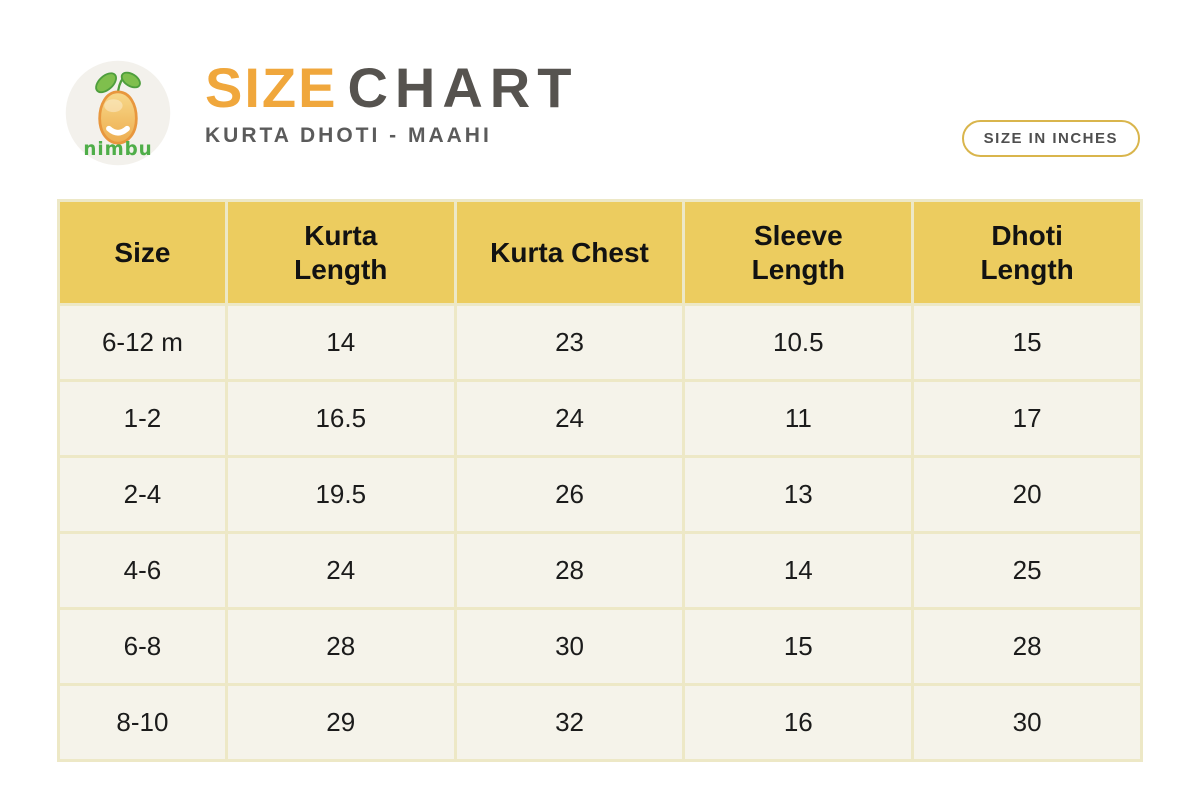 Image resolution: width=1200 pixels, height=800 pixels. I want to click on measurement-cell: 23, so click(569, 342).